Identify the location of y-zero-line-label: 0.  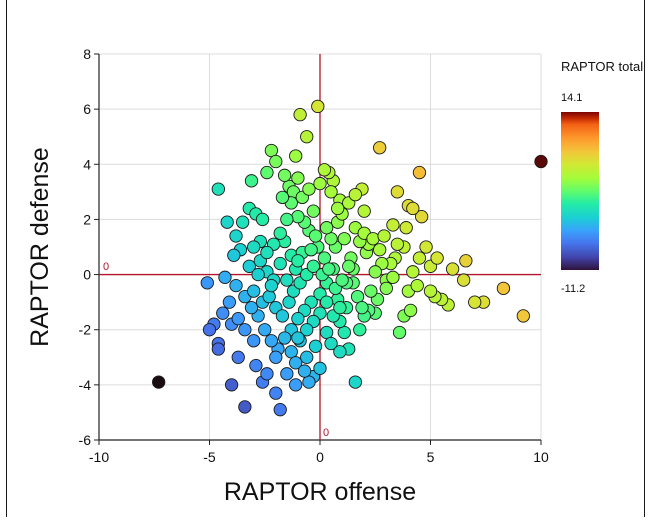
(106, 267).